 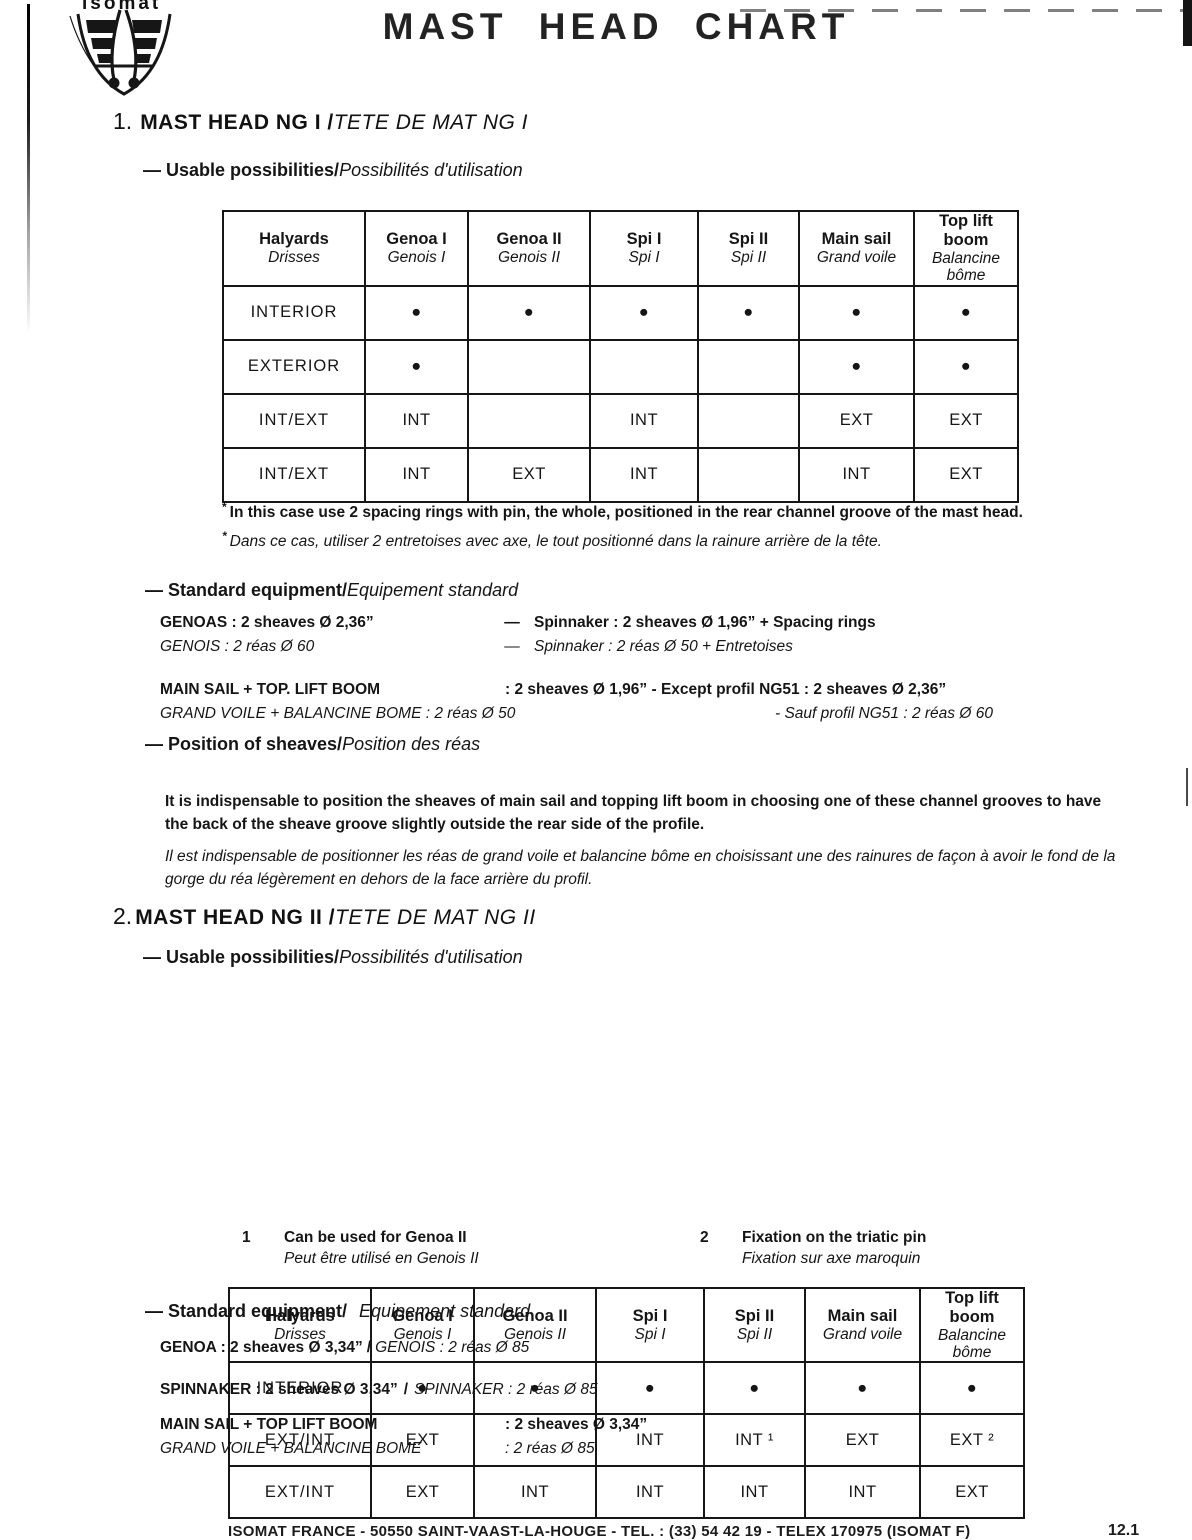 I want to click on scan-artifact-left-line, so click(x=28, y=169).